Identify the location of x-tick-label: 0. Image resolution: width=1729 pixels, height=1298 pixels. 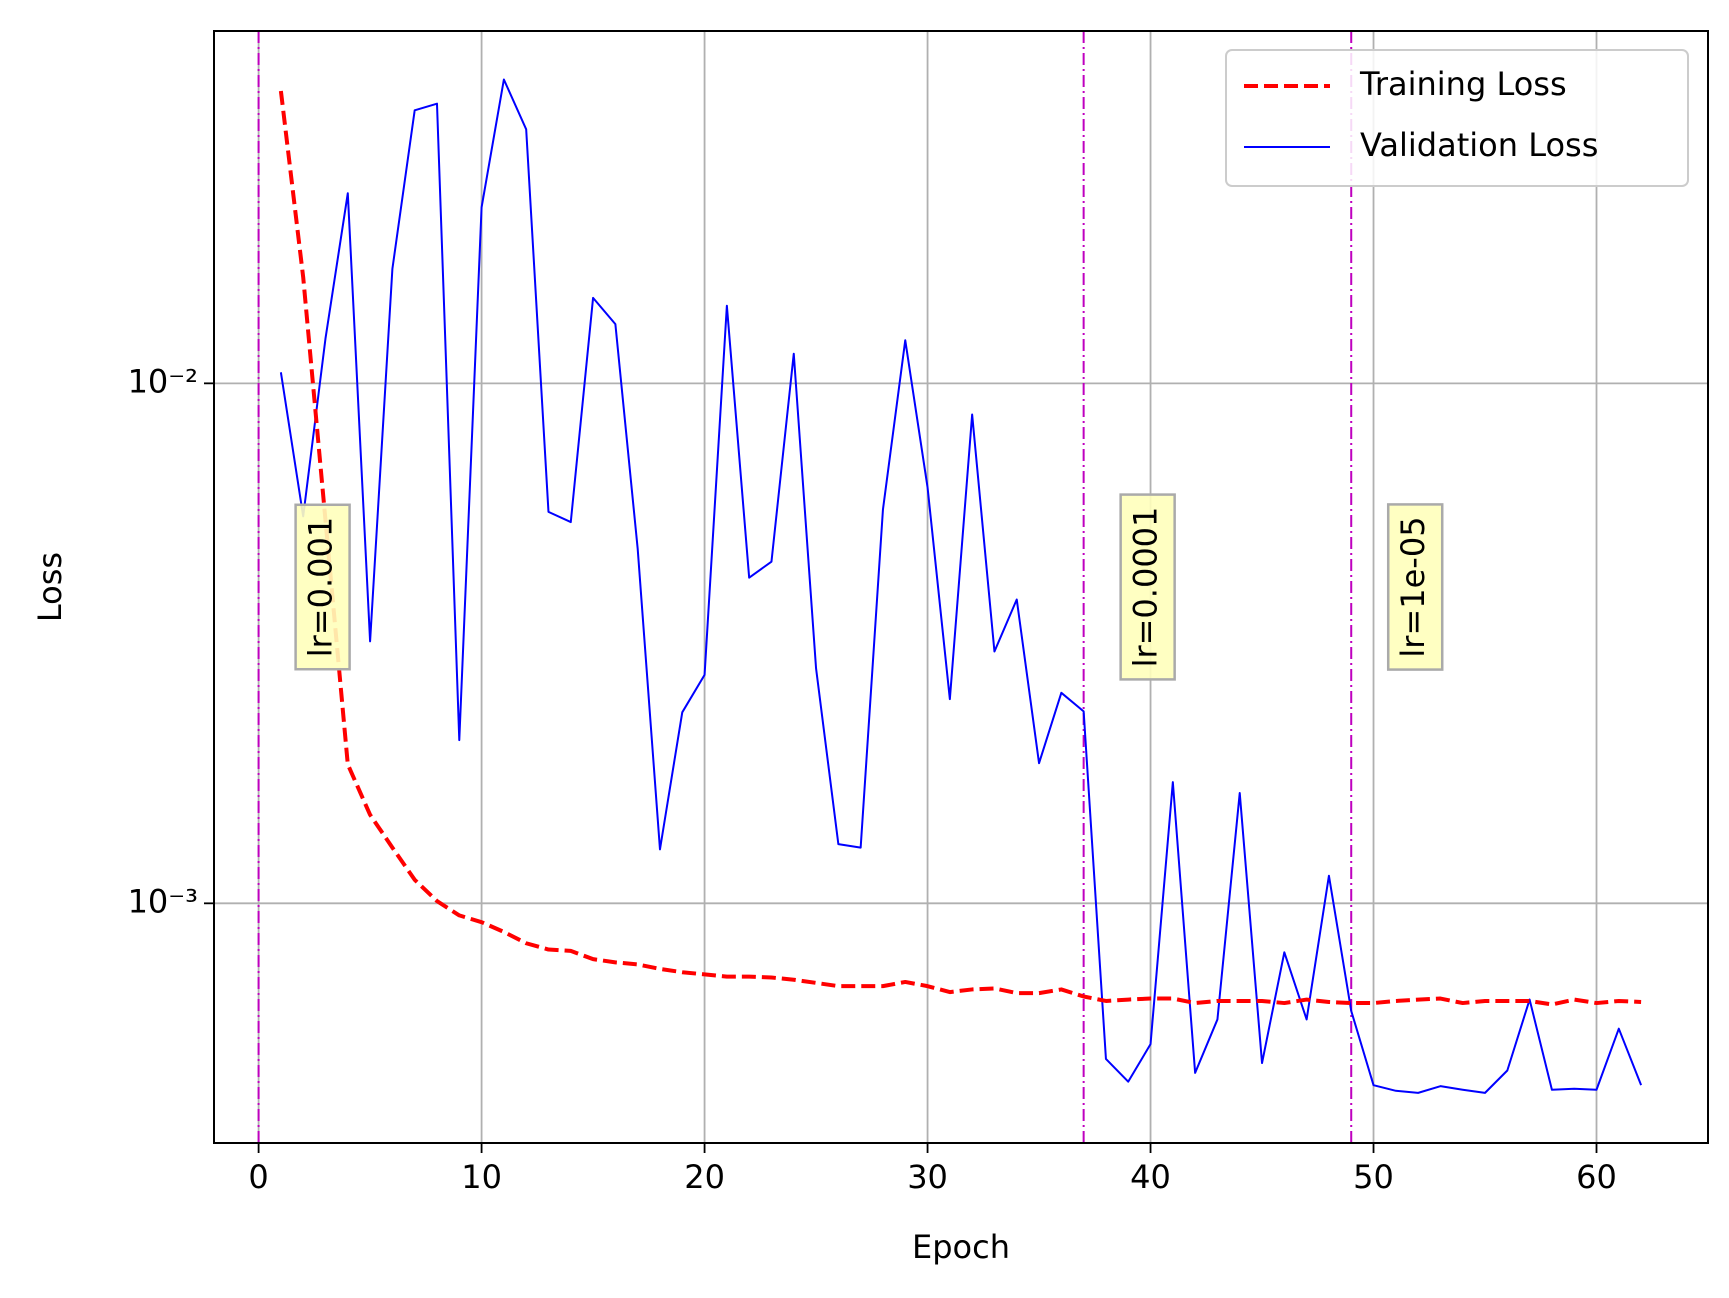
(258, 1177).